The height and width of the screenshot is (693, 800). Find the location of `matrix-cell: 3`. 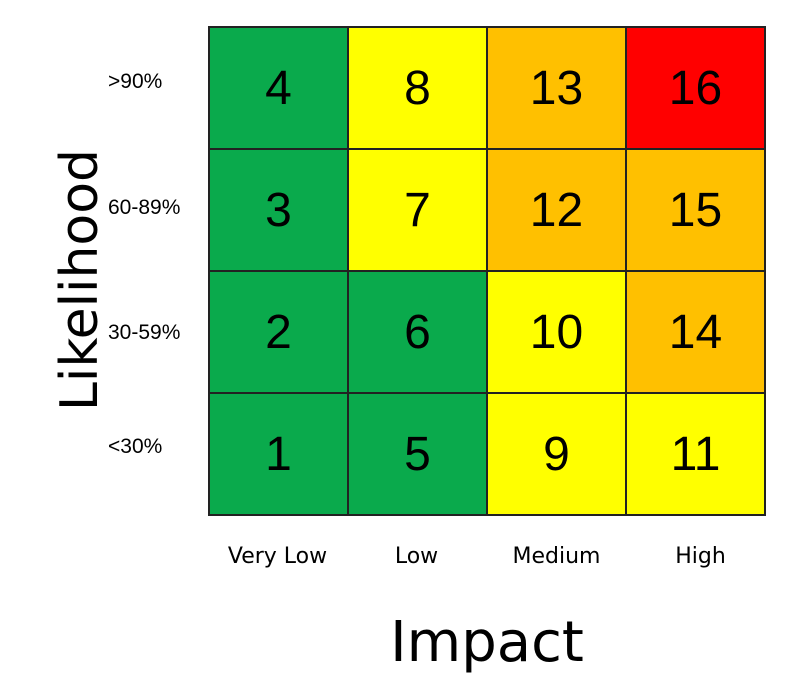

matrix-cell: 3 is located at coordinates (278, 210).